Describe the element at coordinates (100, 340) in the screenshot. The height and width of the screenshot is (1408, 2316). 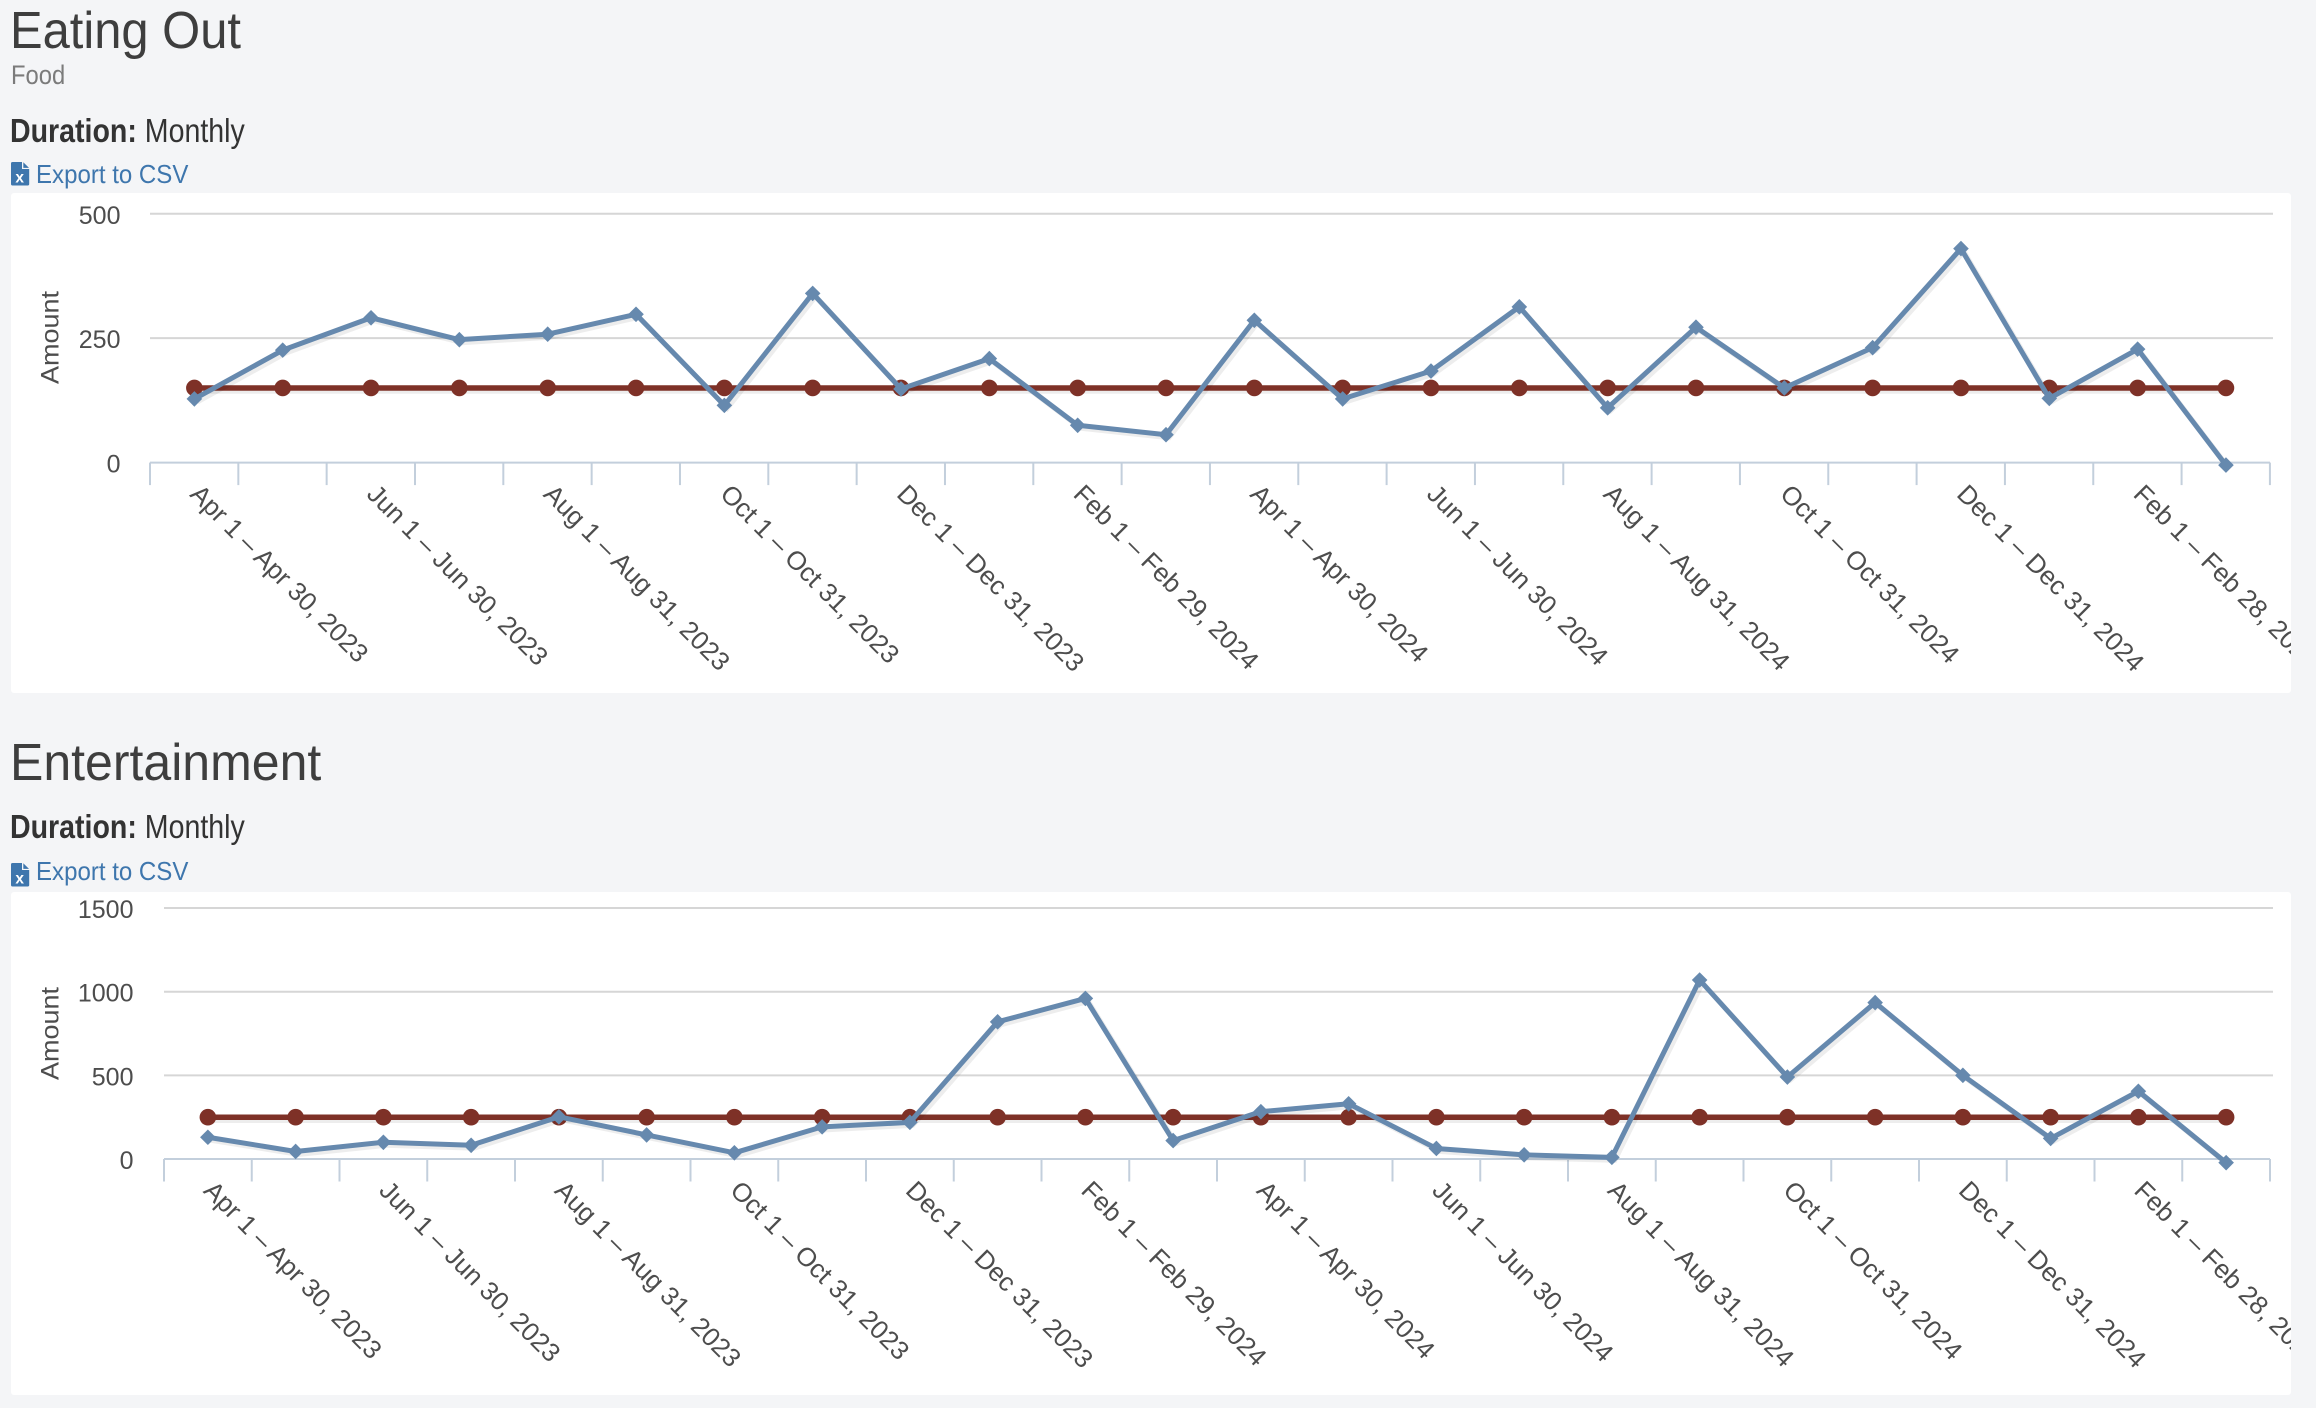
I see `svg-text: 250` at that location.